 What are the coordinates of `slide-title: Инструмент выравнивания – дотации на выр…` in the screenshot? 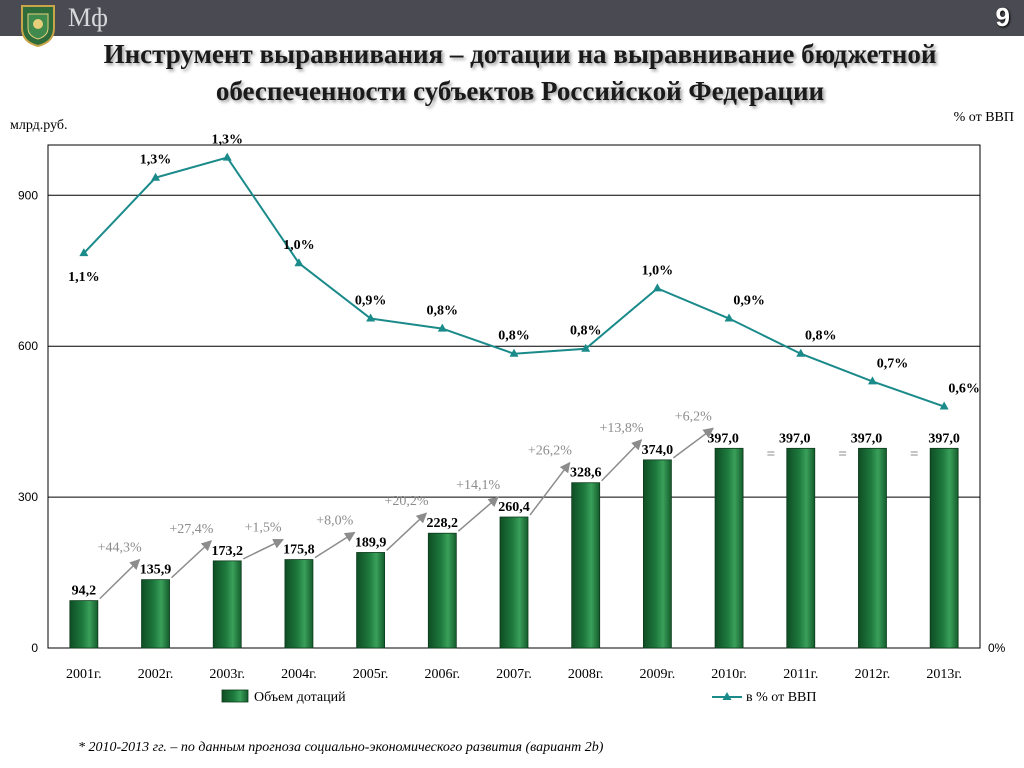 It's located at (520, 73).